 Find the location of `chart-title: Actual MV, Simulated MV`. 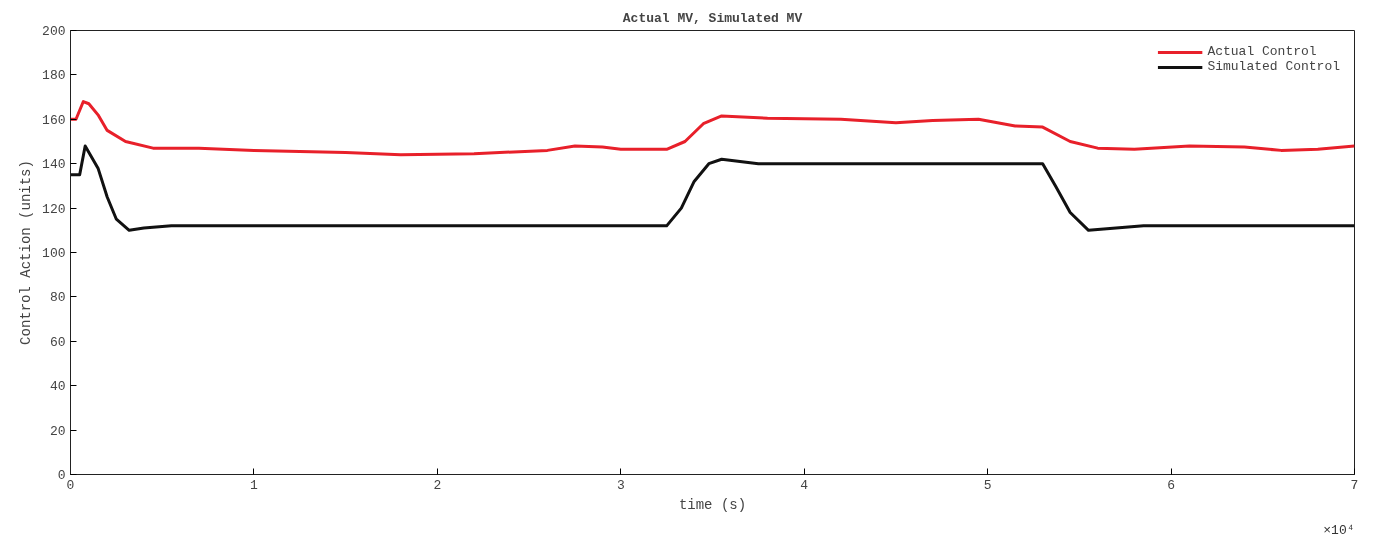

chart-title: Actual MV, Simulated MV is located at coordinates (712, 18).